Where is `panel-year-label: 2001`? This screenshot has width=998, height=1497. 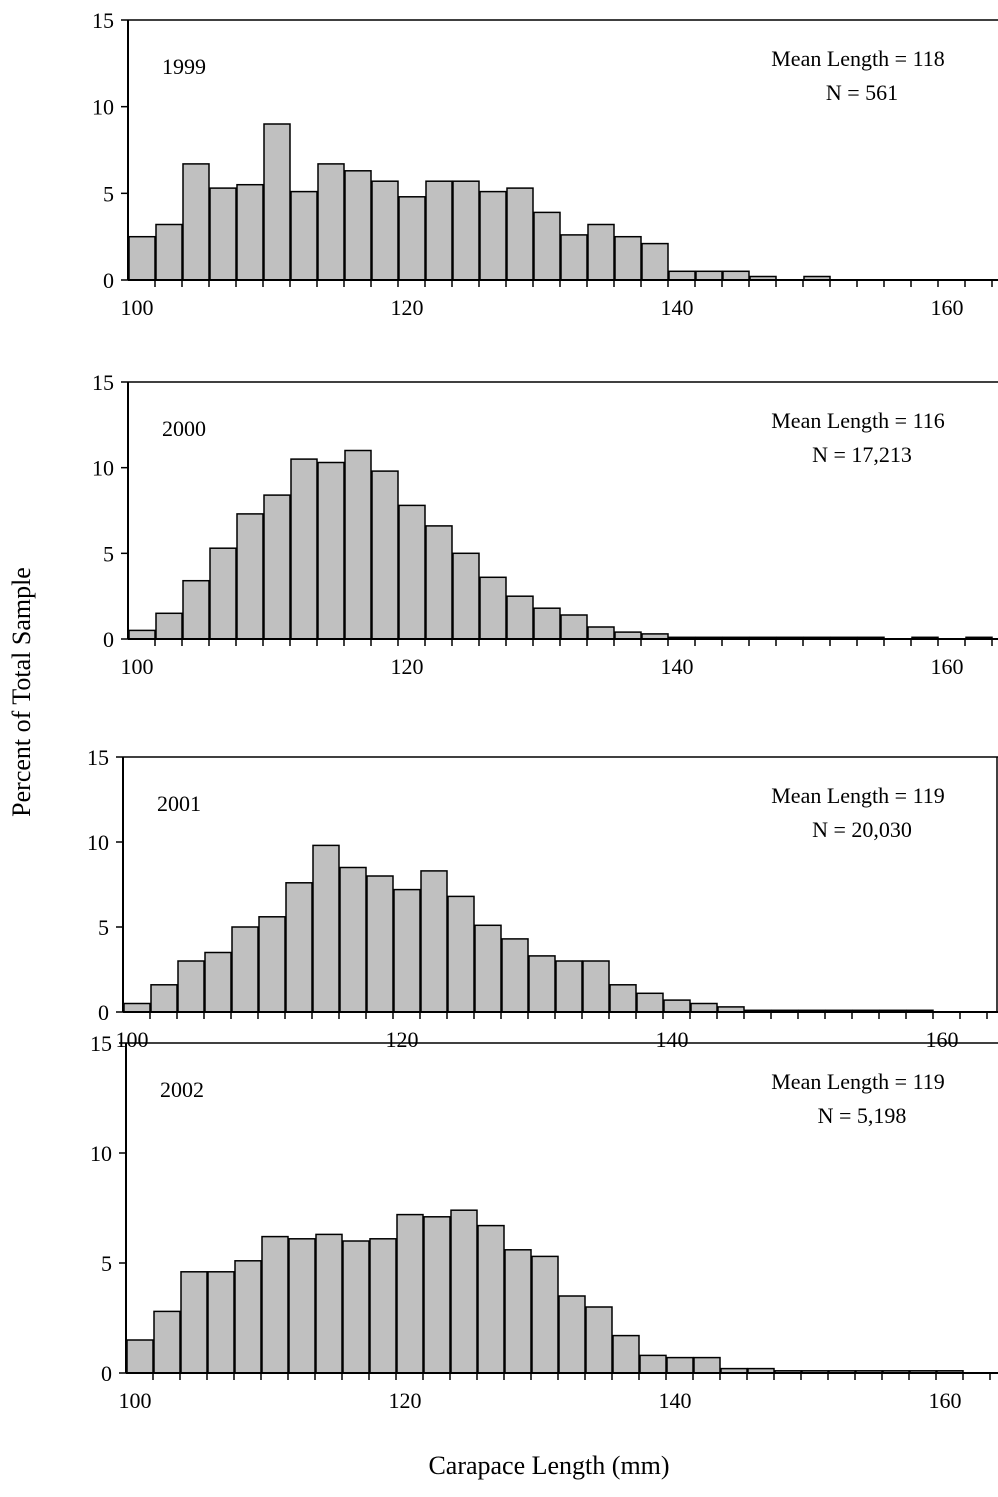 panel-year-label: 2001 is located at coordinates (179, 803).